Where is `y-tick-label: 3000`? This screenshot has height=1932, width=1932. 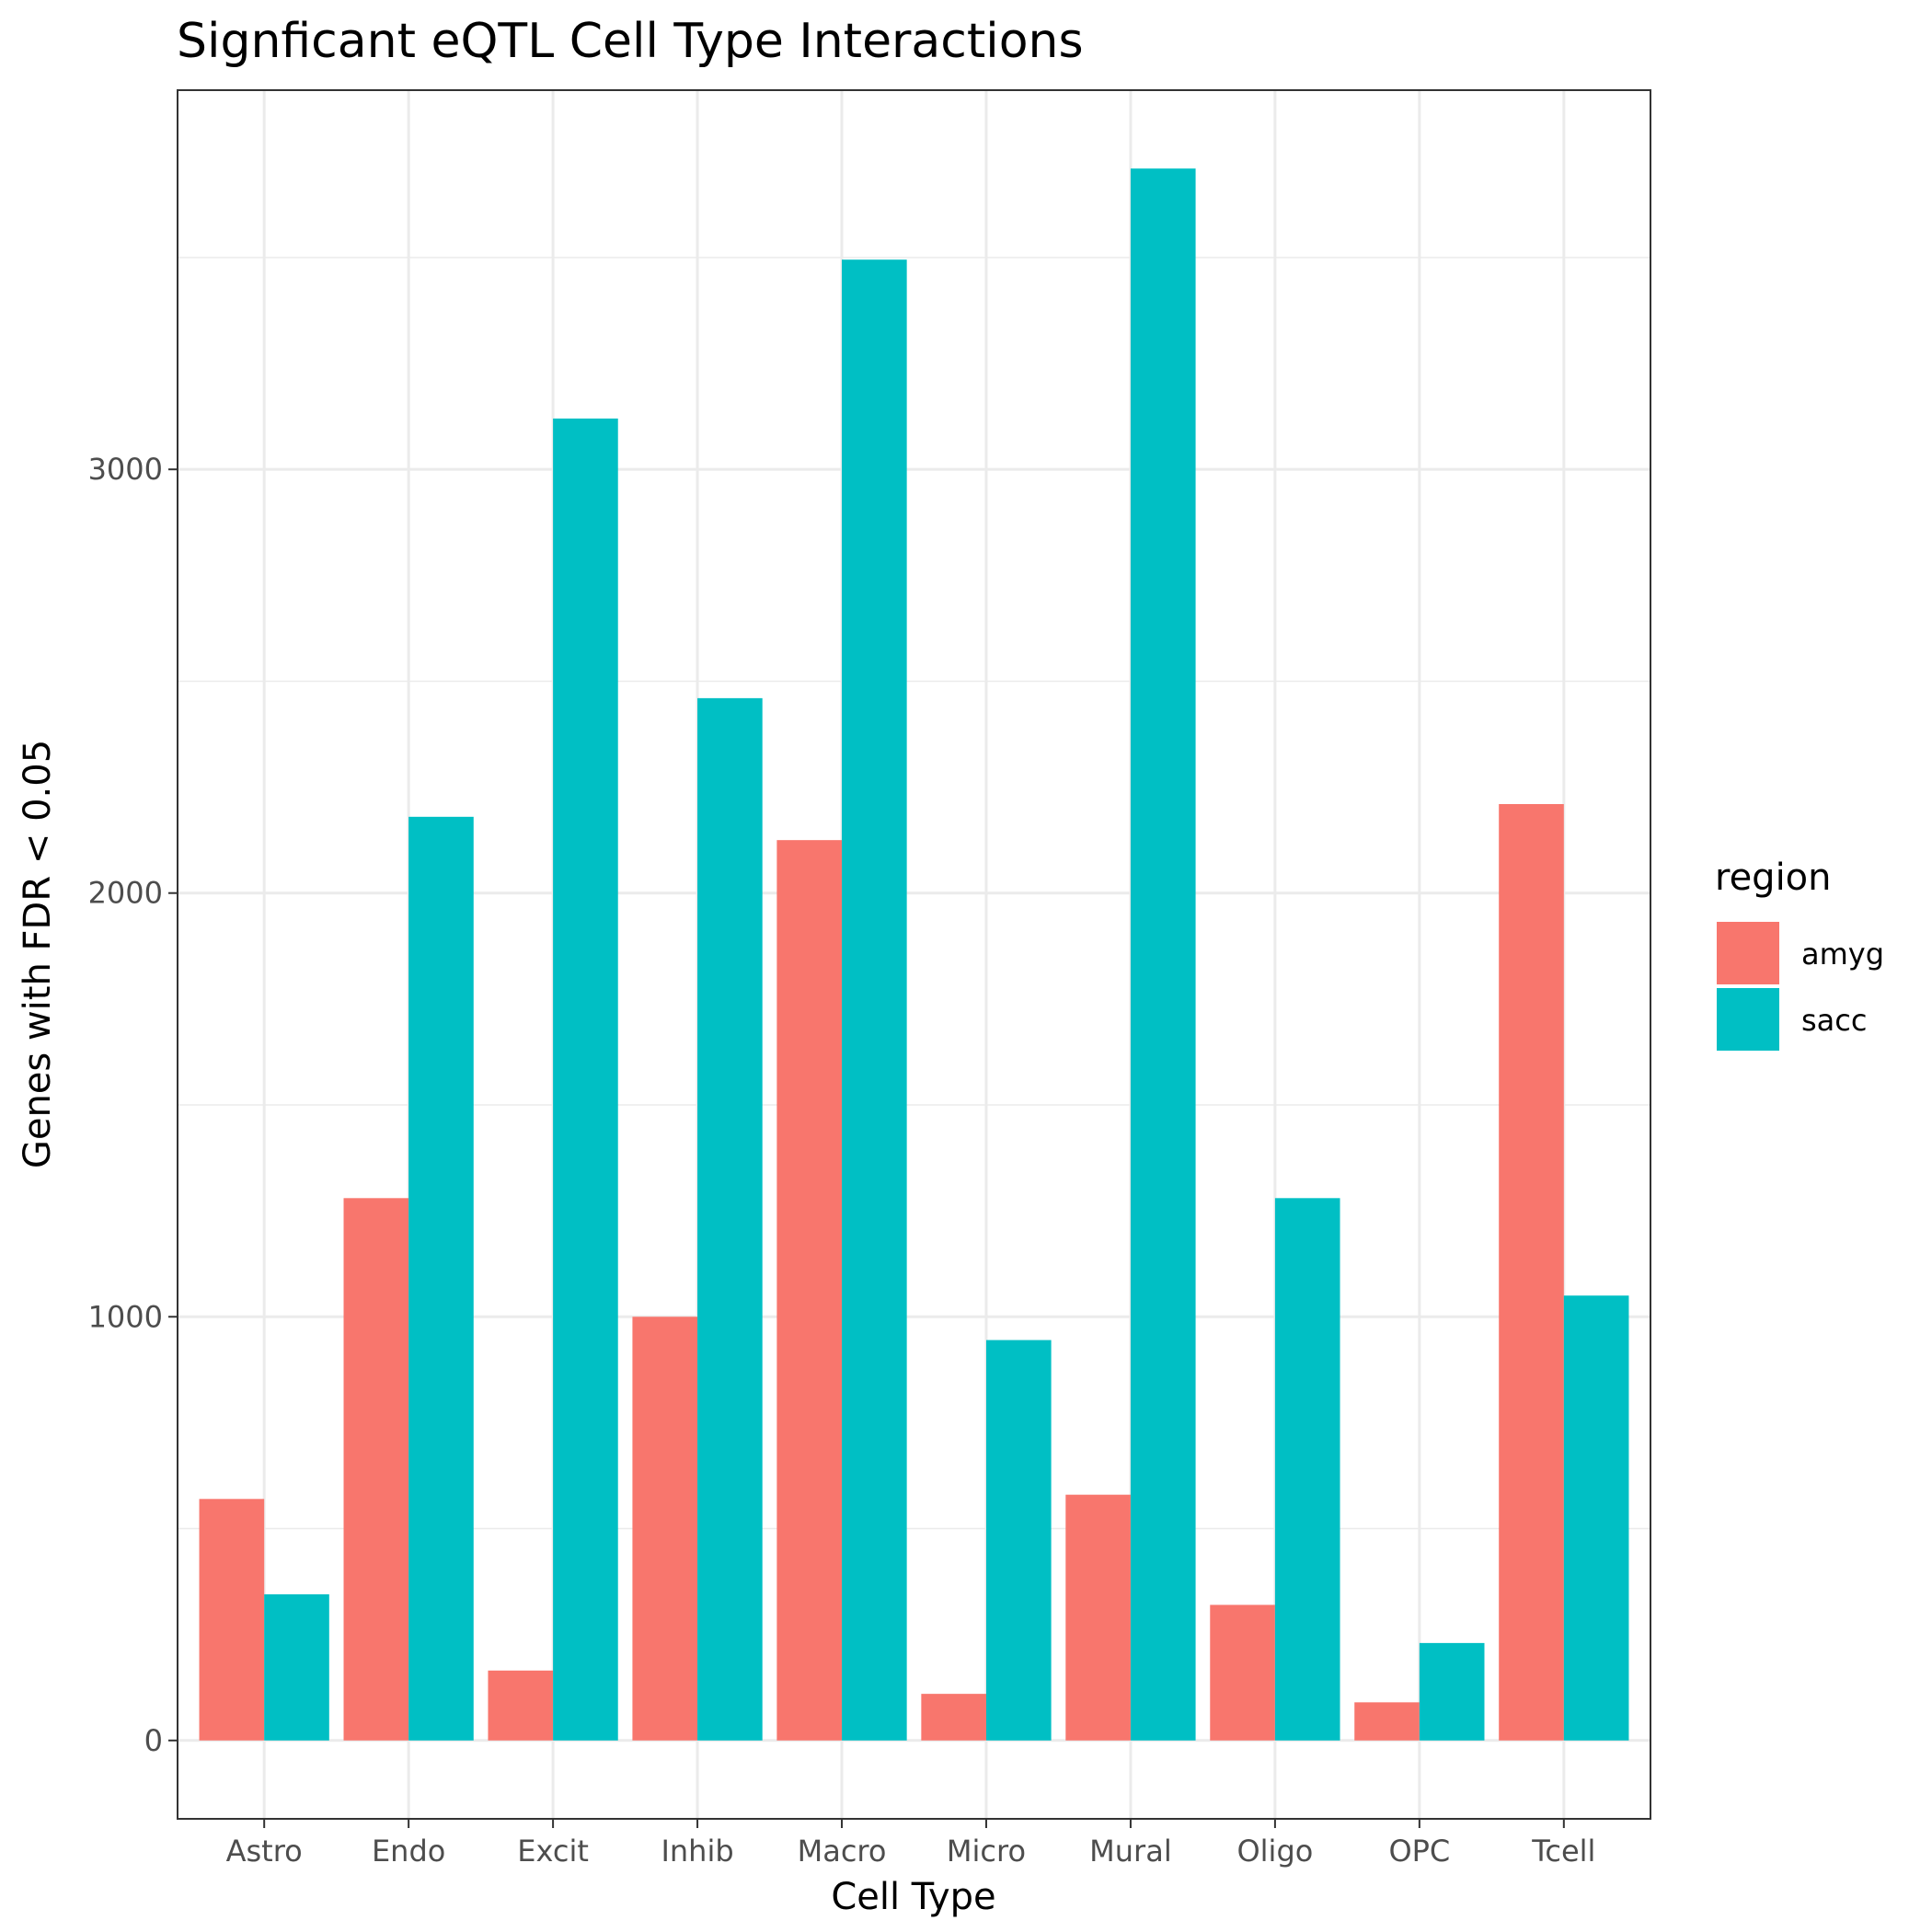 y-tick-label: 3000 is located at coordinates (126, 469).